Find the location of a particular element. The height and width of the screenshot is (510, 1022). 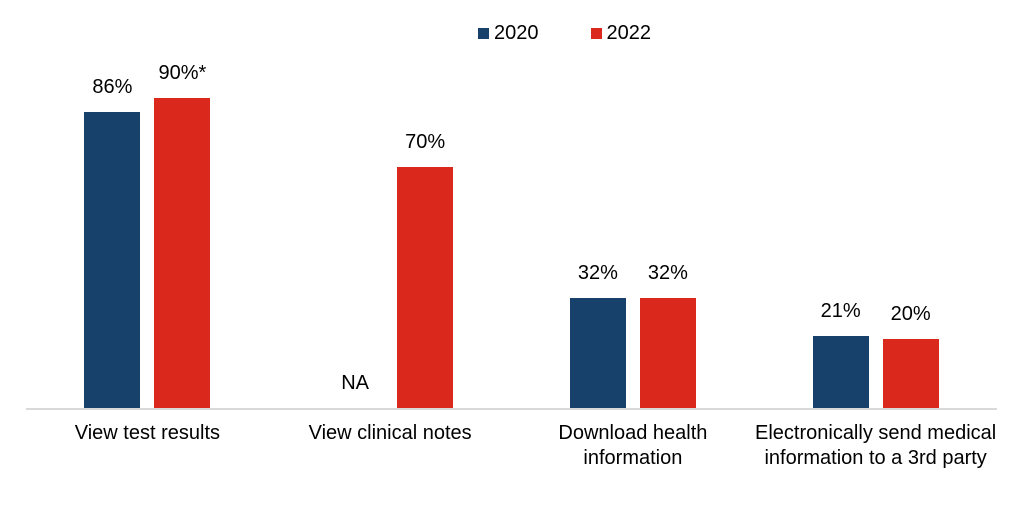

value-label-2020-category-3: 32% is located at coordinates (597, 273).